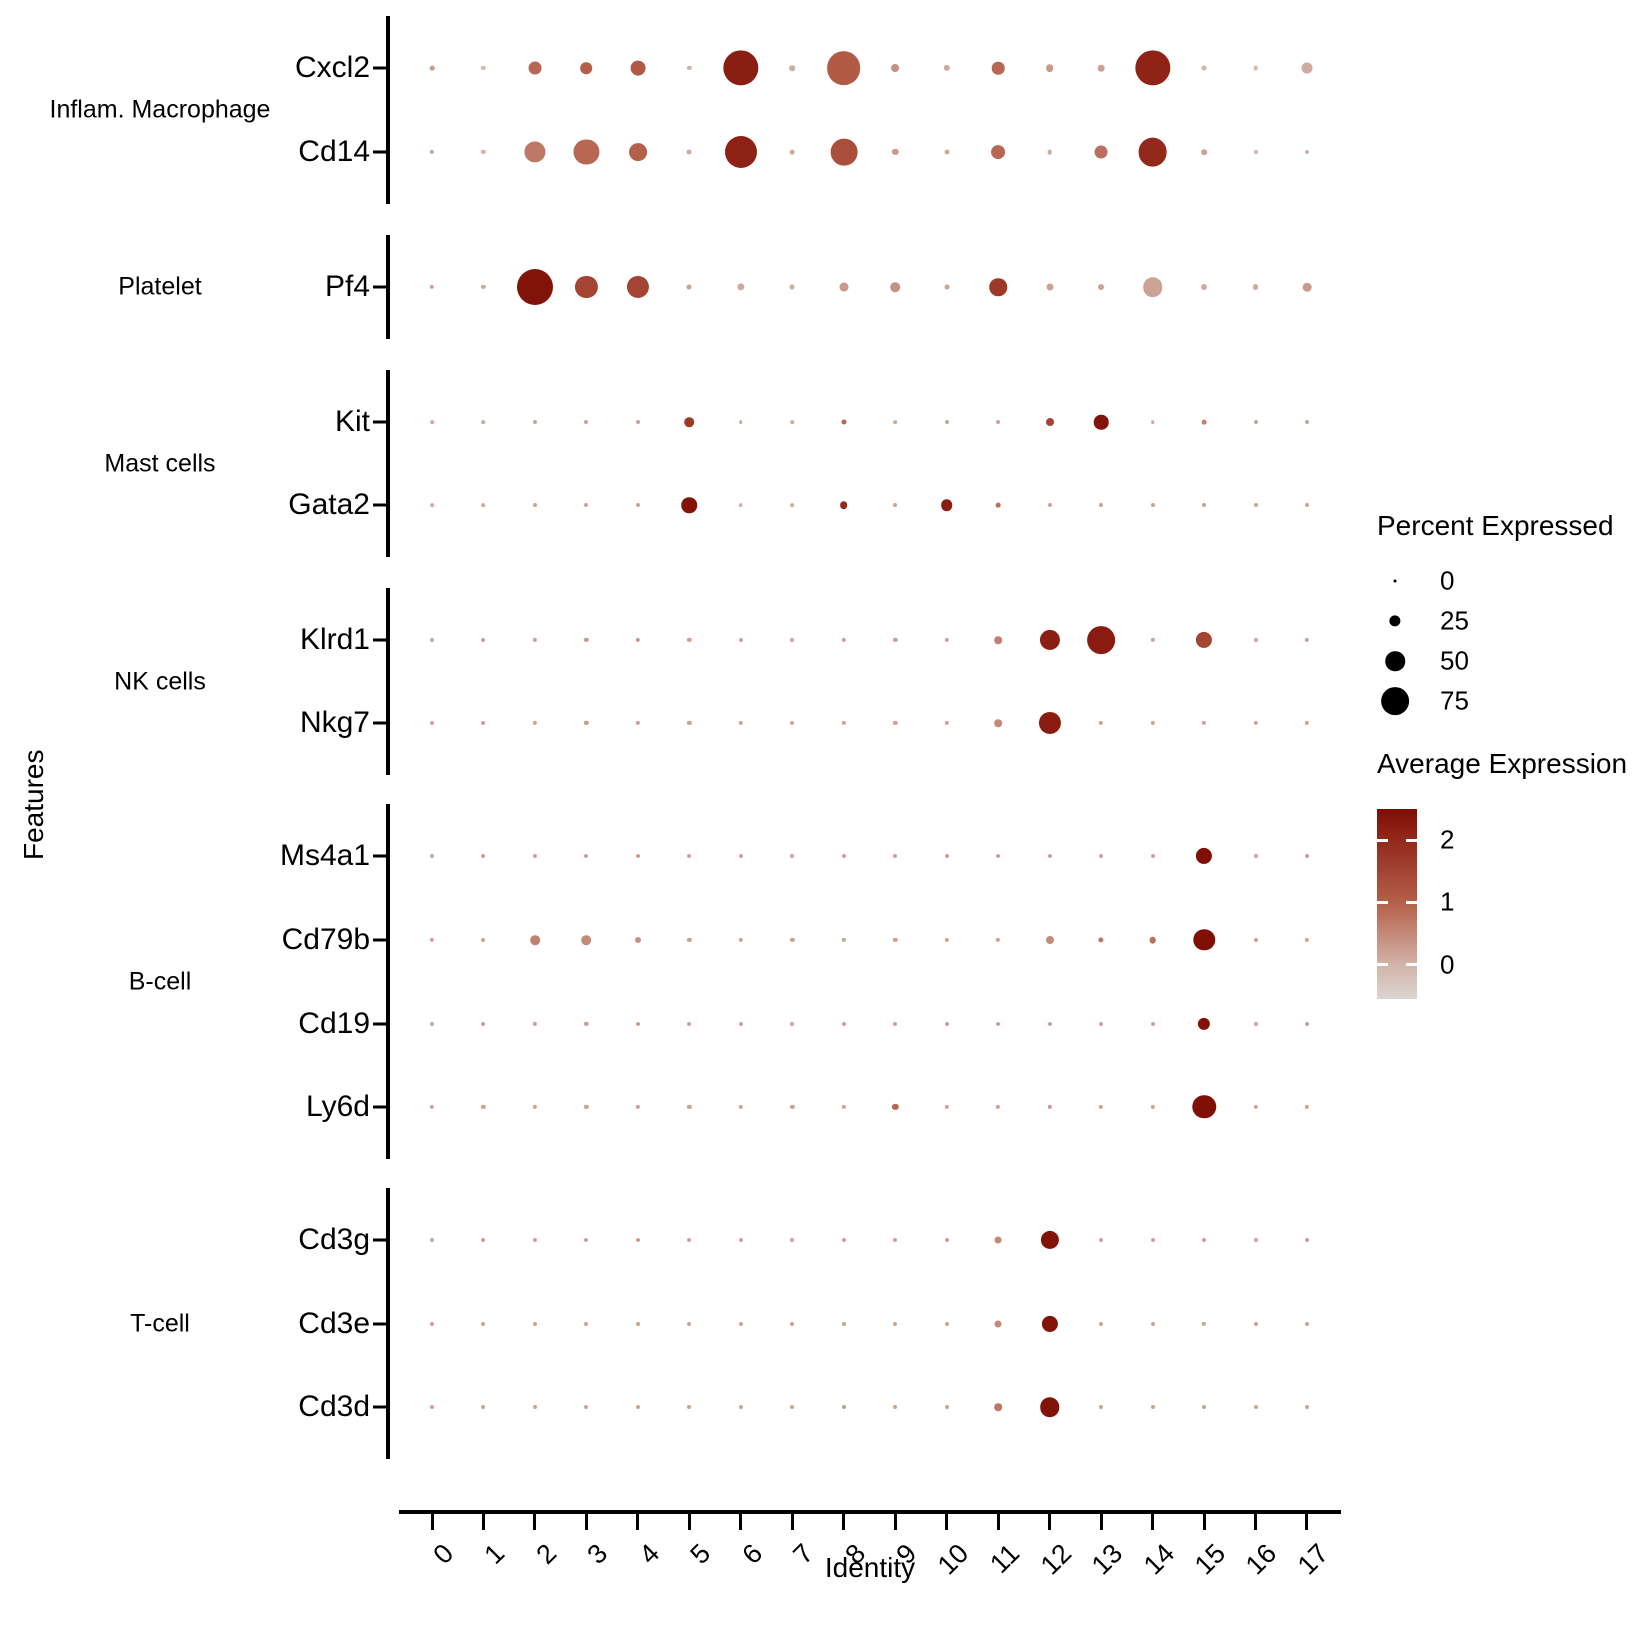  Describe the element at coordinates (1382, 965) in the screenshot. I see `colorbar-notch` at that location.